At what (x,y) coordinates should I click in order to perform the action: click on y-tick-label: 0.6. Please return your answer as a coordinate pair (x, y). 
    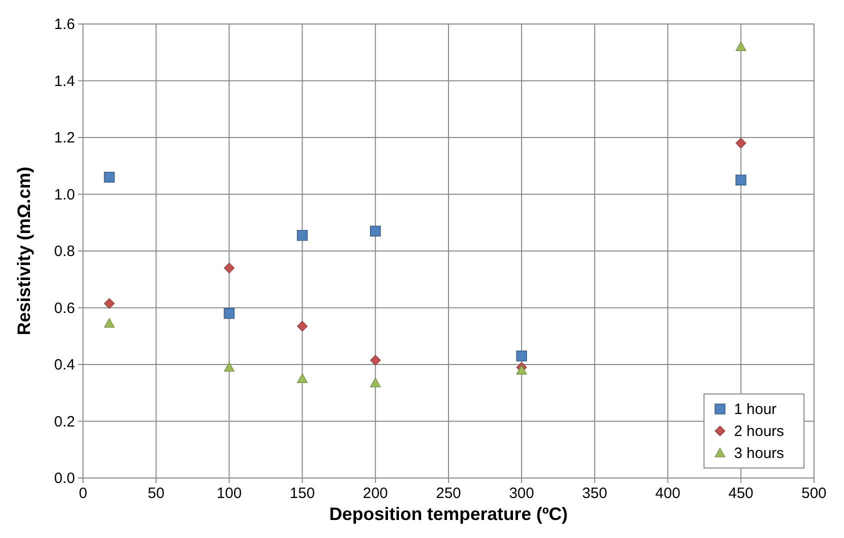
    Looking at the image, I should click on (64, 308).